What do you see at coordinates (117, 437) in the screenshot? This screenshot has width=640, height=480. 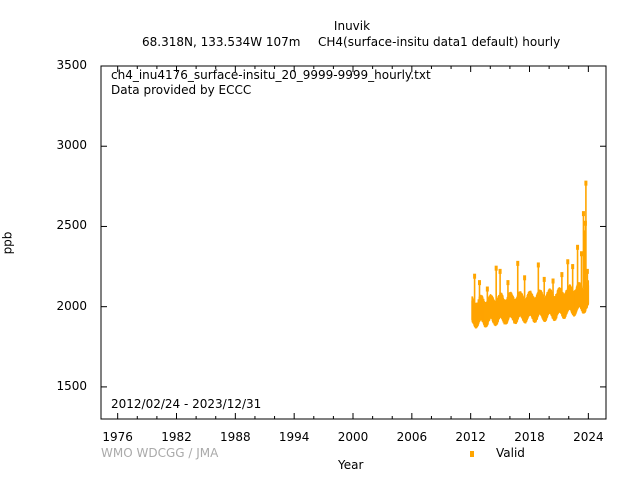 I see `x-tick-label: 1976` at bounding box center [117, 437].